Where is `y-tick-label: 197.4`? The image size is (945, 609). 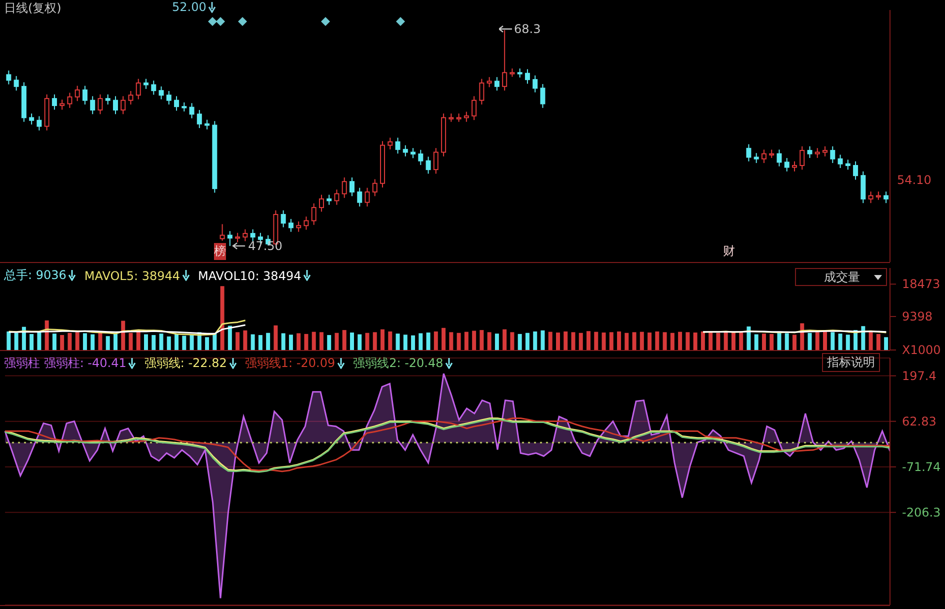
y-tick-label: 197.4 is located at coordinates (919, 375).